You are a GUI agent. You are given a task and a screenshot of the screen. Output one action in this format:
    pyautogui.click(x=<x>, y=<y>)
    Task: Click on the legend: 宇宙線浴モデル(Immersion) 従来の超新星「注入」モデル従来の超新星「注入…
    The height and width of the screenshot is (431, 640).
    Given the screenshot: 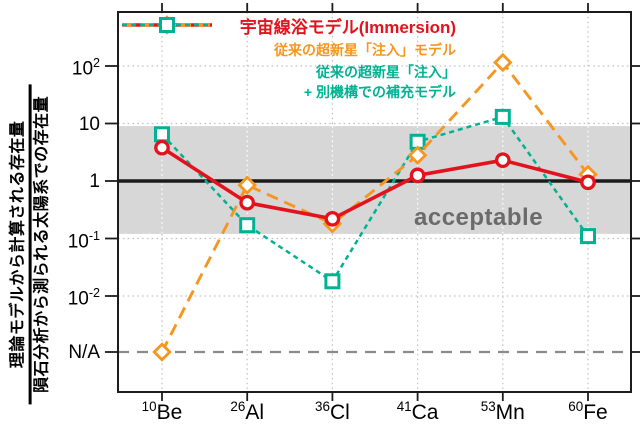 What is the action you would take?
    pyautogui.click(x=288, y=59)
    